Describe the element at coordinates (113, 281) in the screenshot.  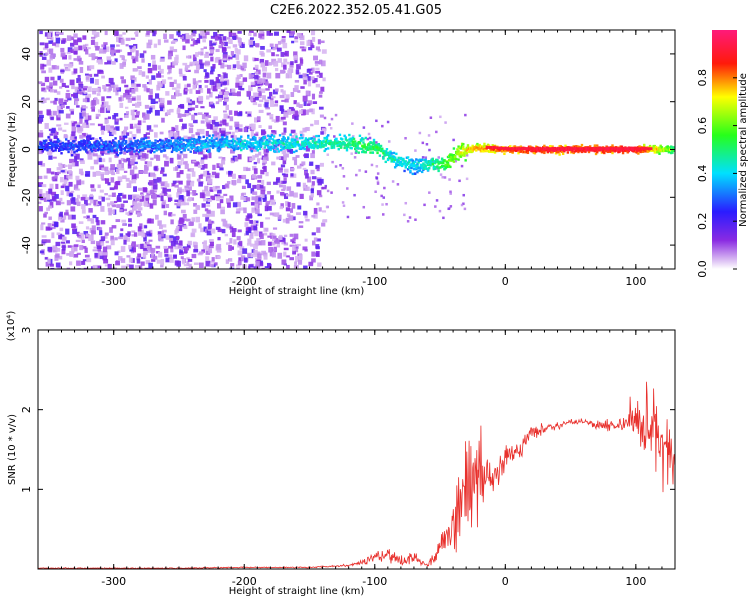
I see `top-x-tick-label: -300` at that location.